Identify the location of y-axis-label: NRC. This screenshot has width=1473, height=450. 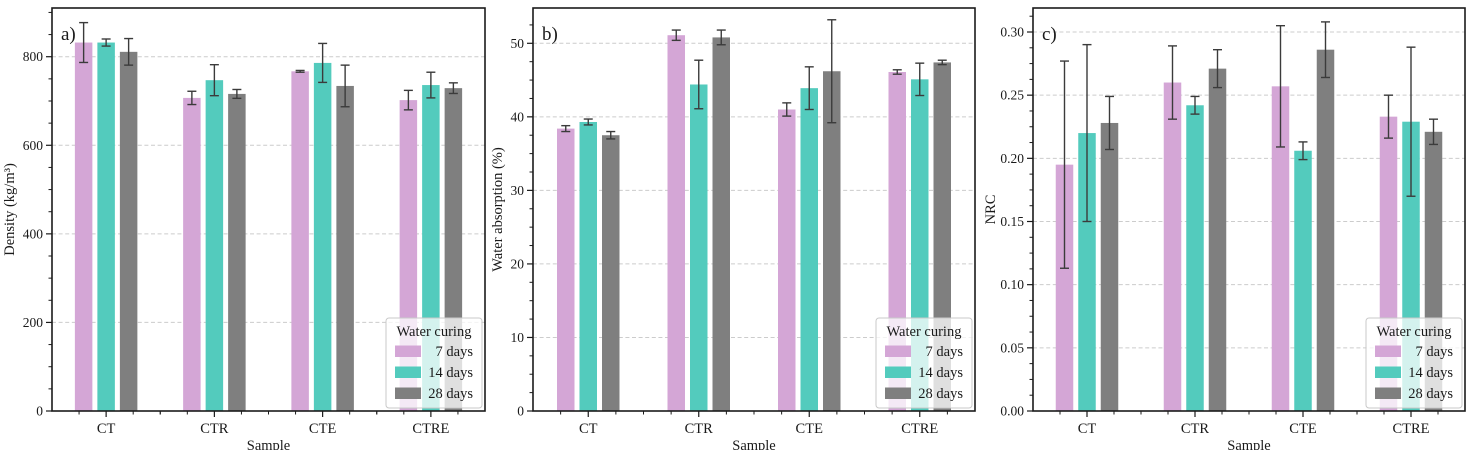
(991, 210).